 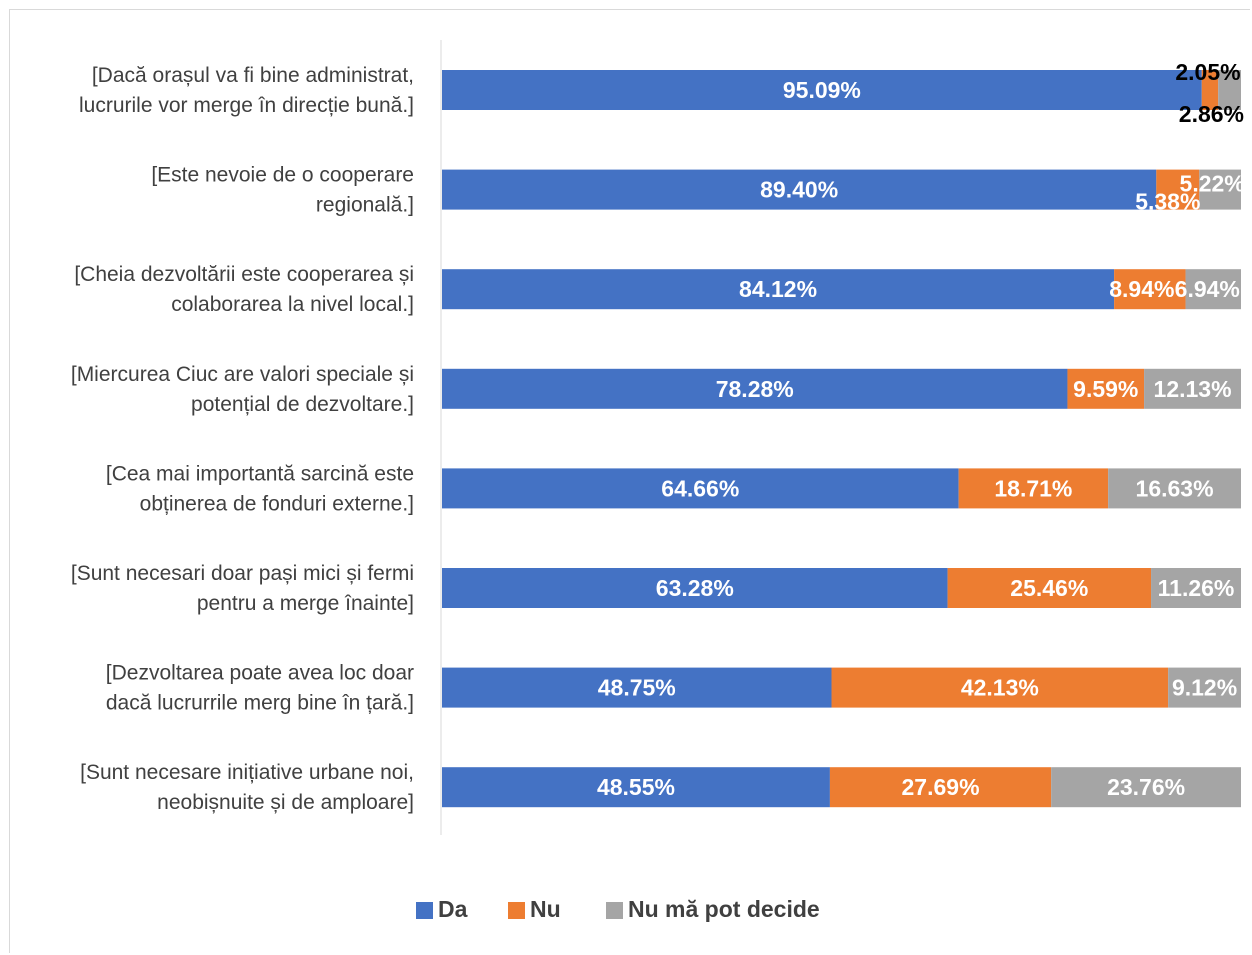 I want to click on data-label: 42.13%, so click(x=1000, y=688).